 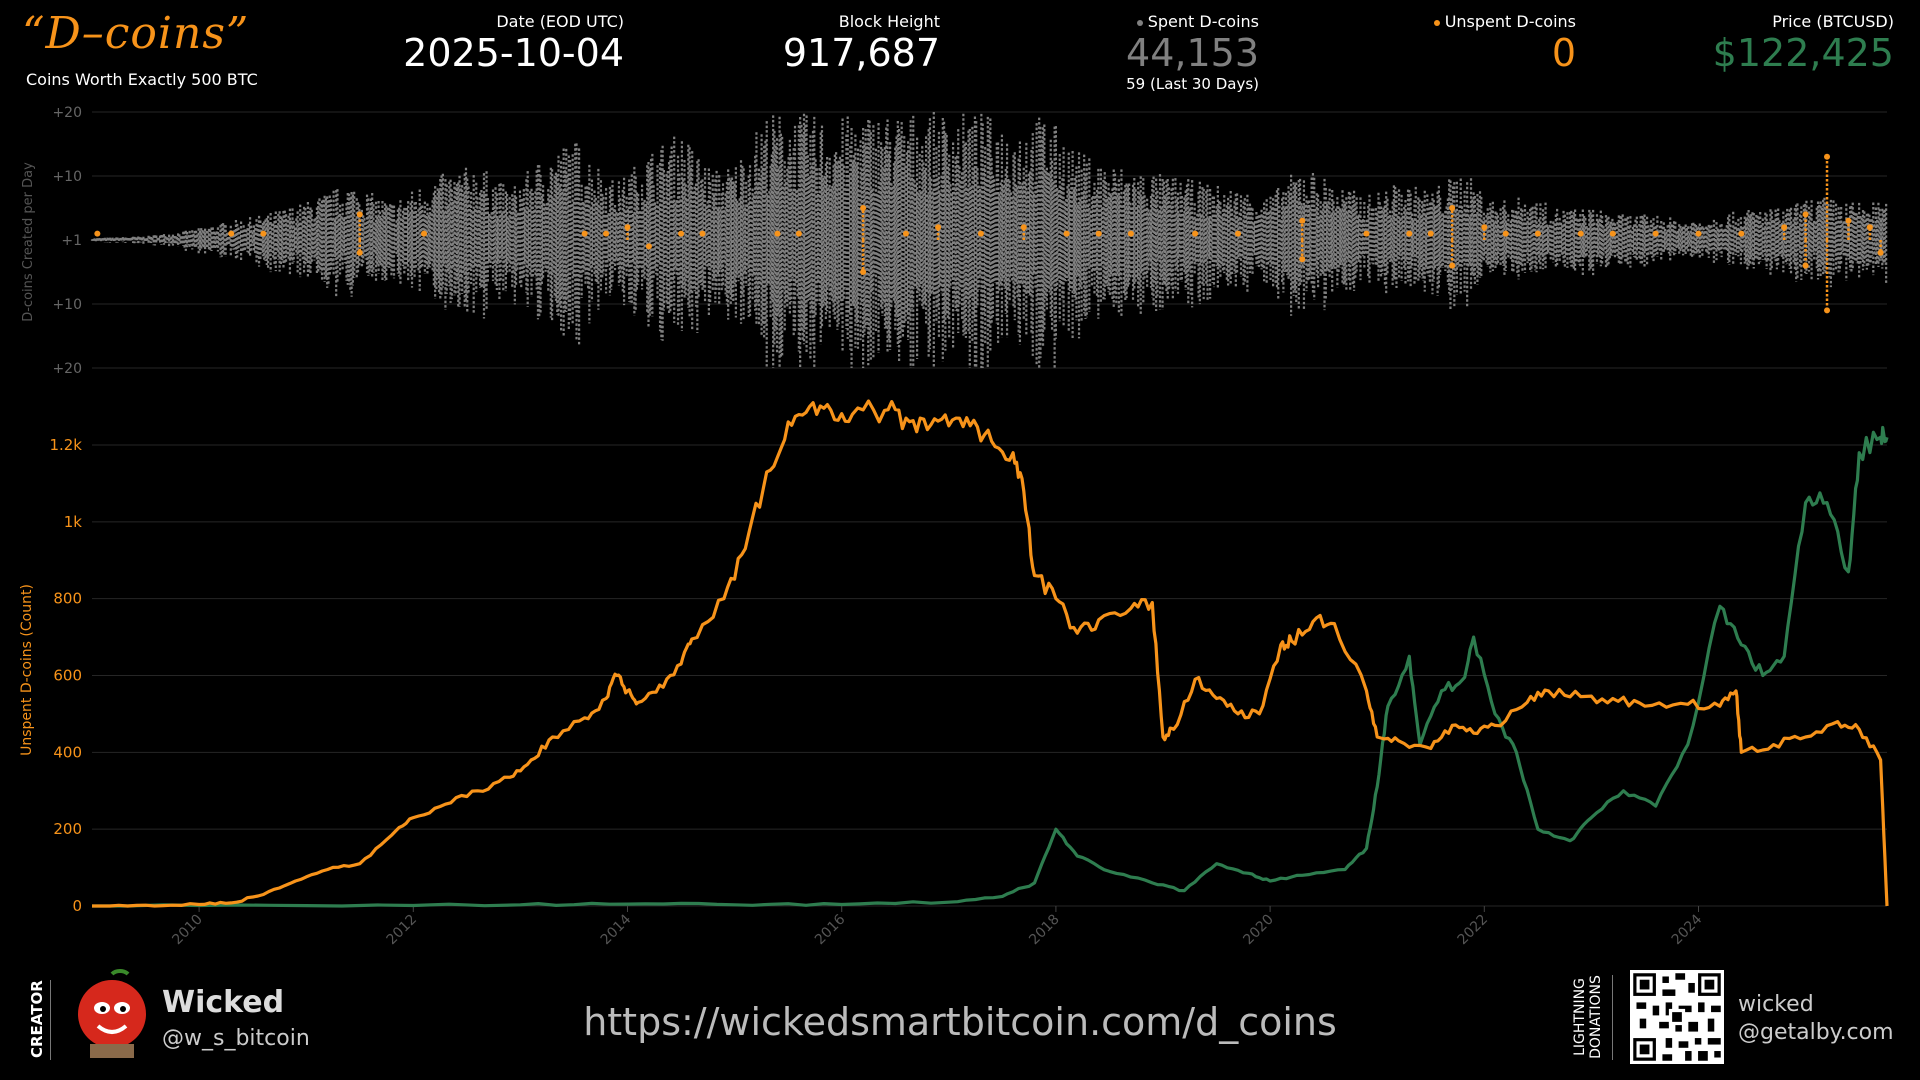 What do you see at coordinates (1612, 1017) in the screenshot?
I see `donation-divider` at bounding box center [1612, 1017].